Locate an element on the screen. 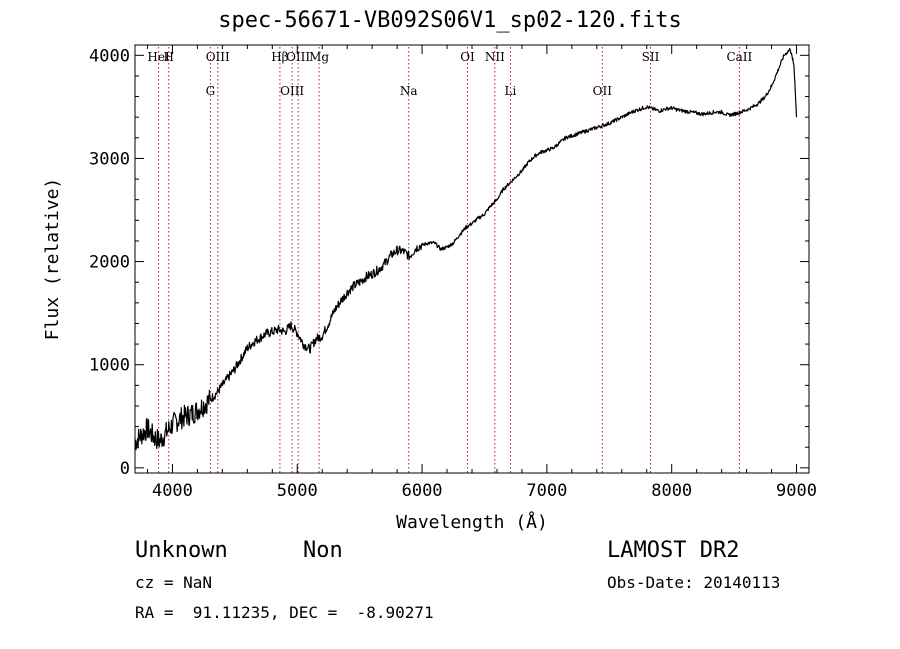 This screenshot has width=900, height=649. line-label-top-14: CaII is located at coordinates (739, 57).